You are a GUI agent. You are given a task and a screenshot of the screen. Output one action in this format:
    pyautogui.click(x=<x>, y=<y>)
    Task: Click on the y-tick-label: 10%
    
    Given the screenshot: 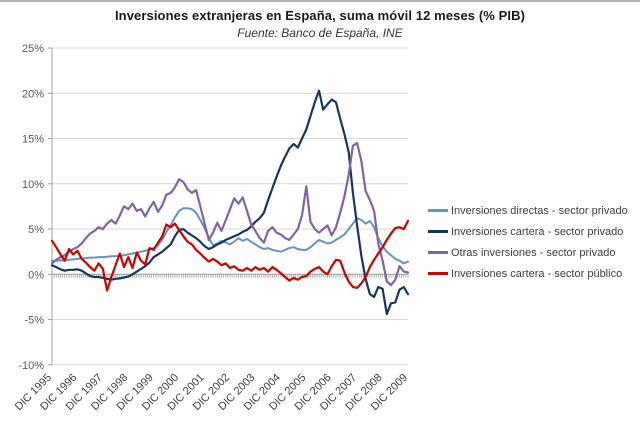 What is the action you would take?
    pyautogui.click(x=33, y=185)
    